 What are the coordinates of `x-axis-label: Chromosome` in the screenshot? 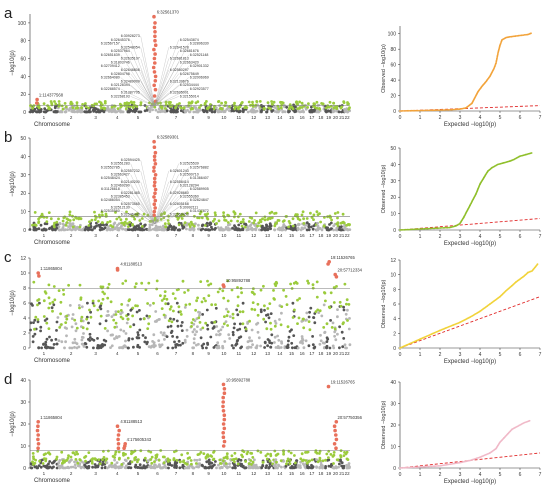 It's located at (52, 481).